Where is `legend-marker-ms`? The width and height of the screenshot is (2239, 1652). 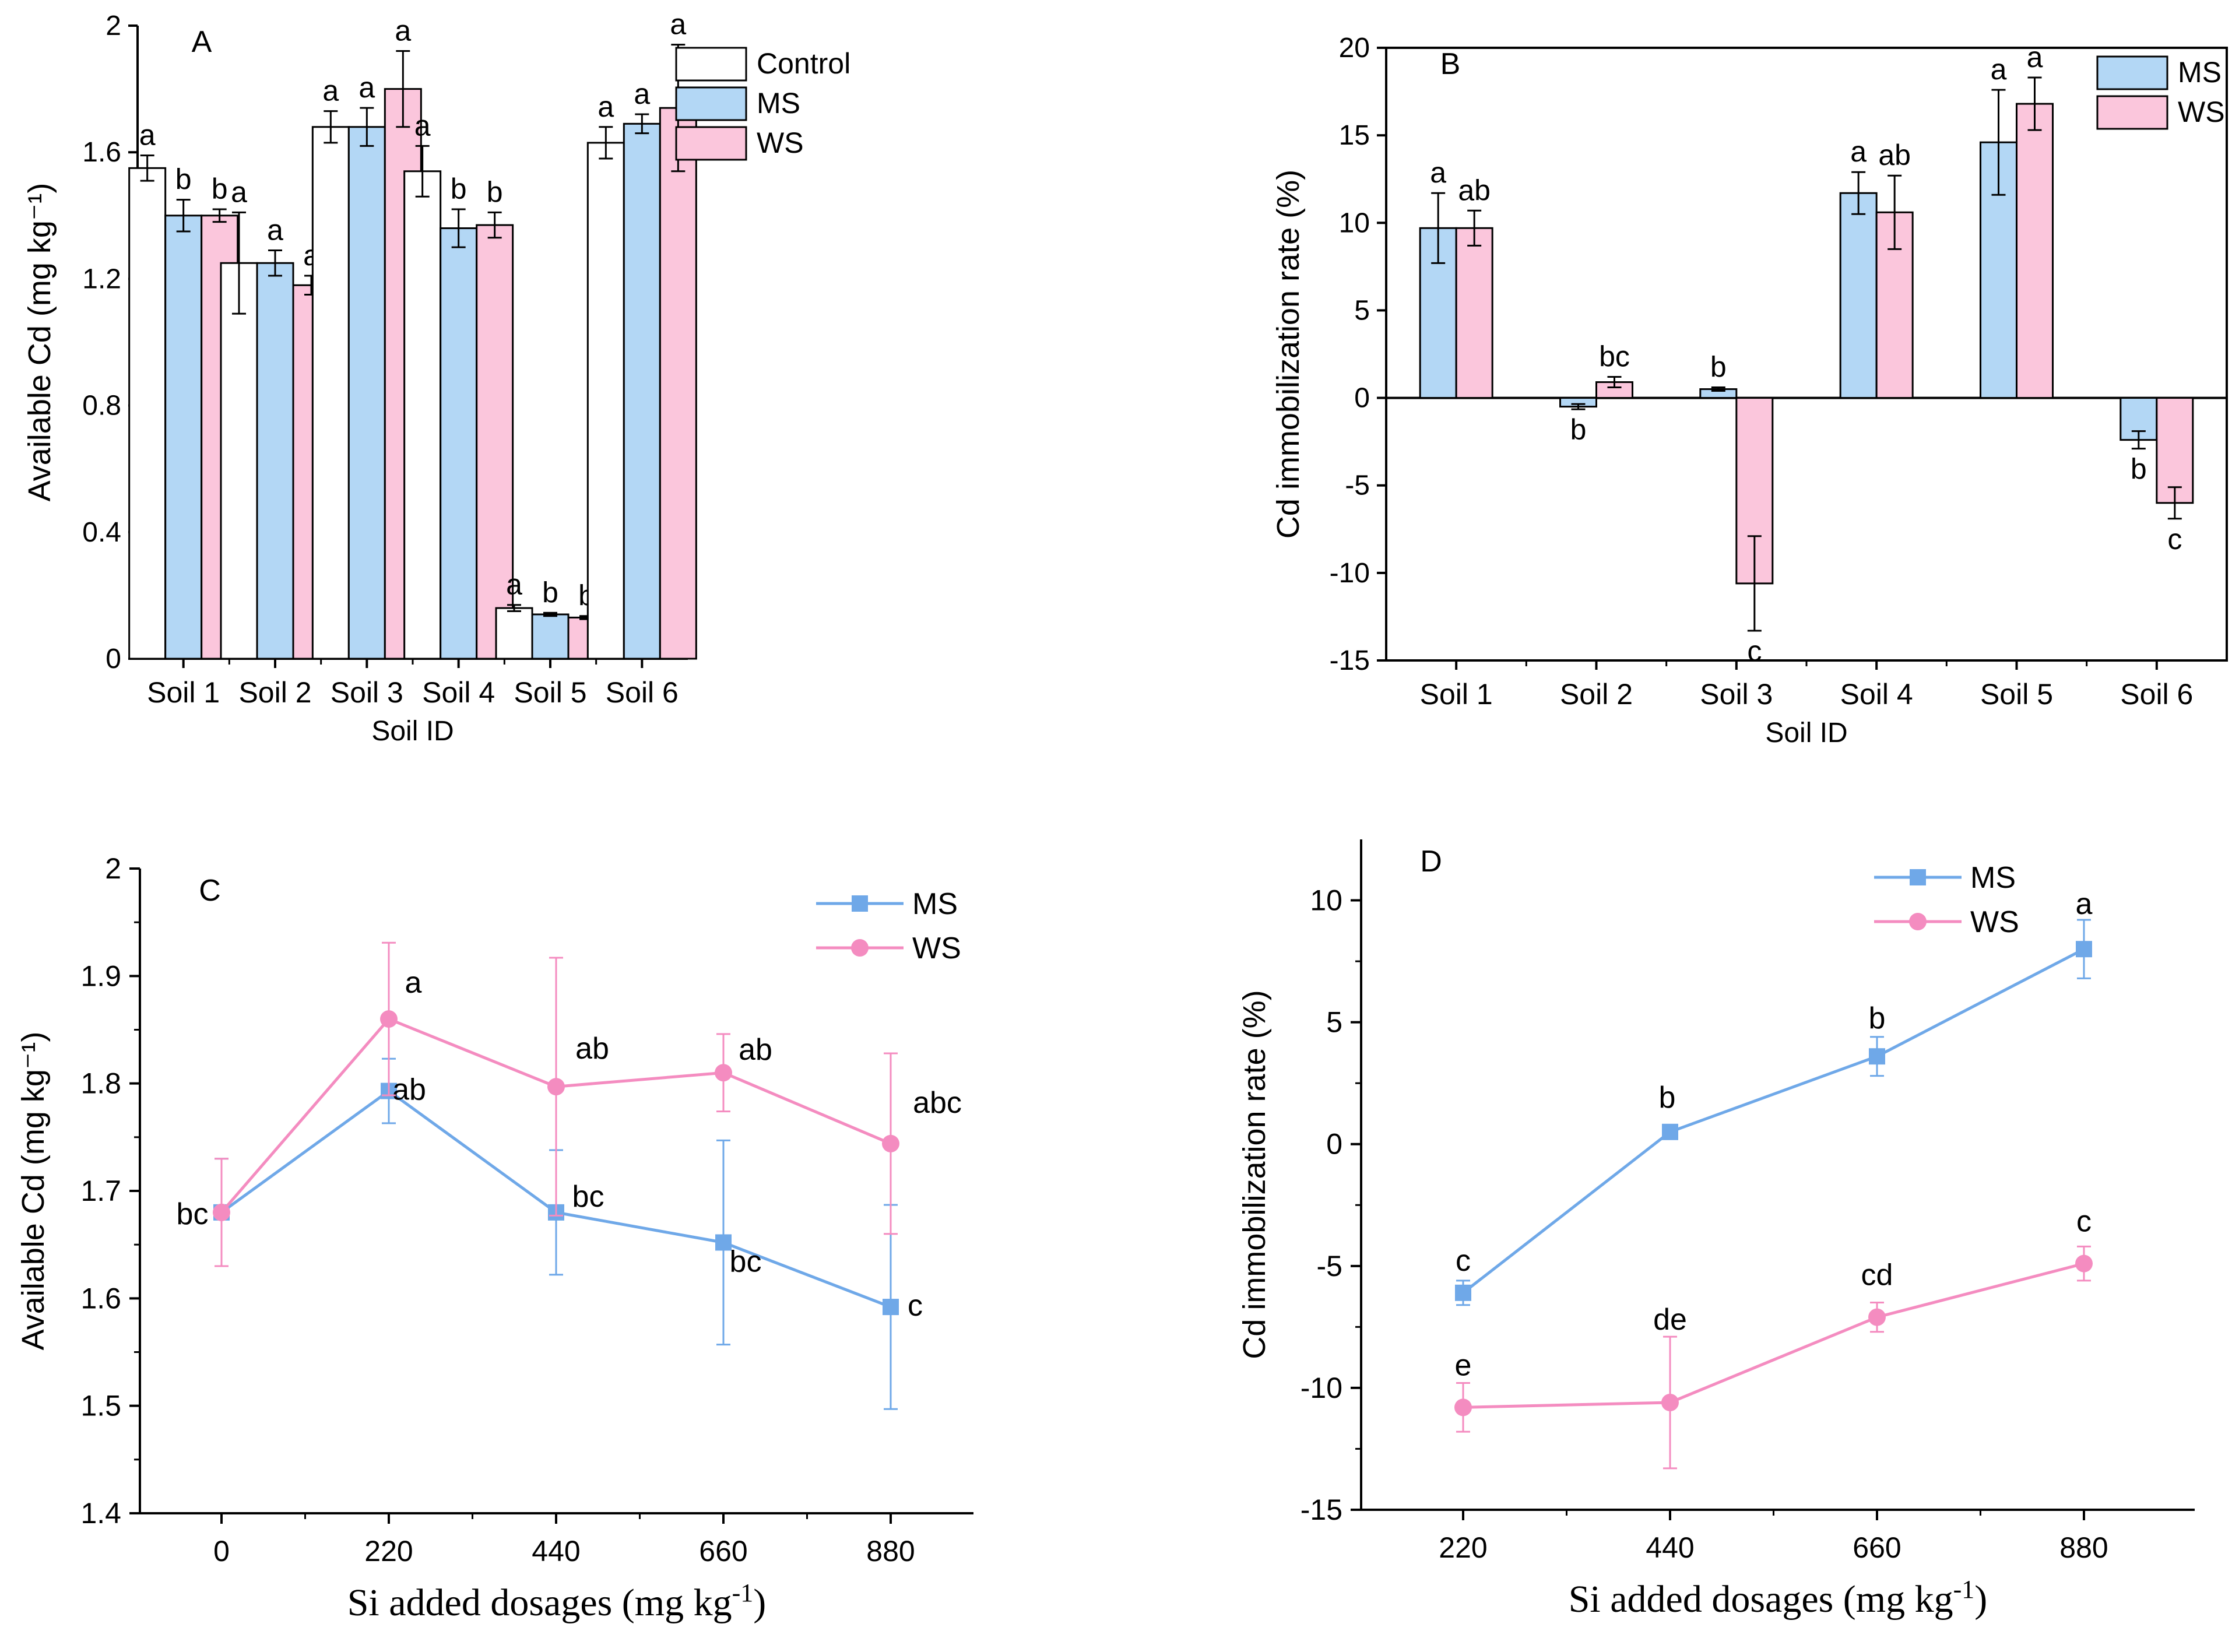
legend-marker-ms is located at coordinates (860, 904).